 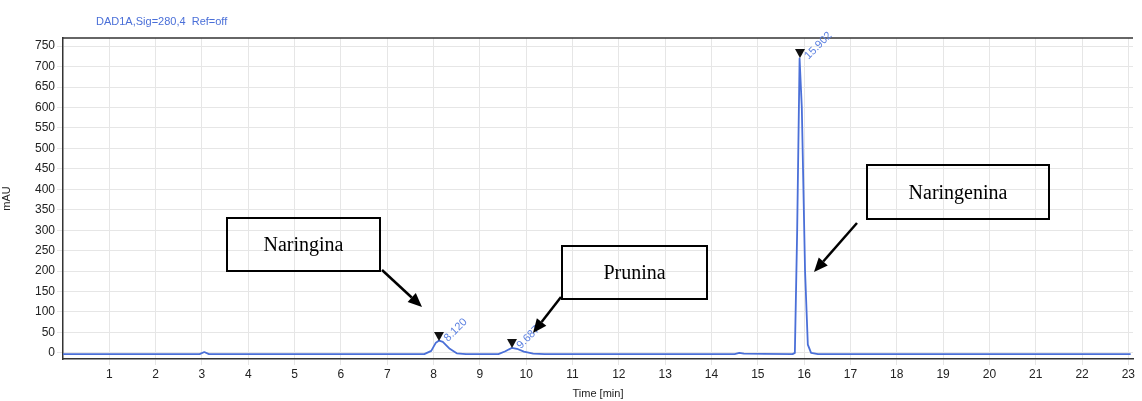 I want to click on y-tick-label: 700, so click(x=45, y=65).